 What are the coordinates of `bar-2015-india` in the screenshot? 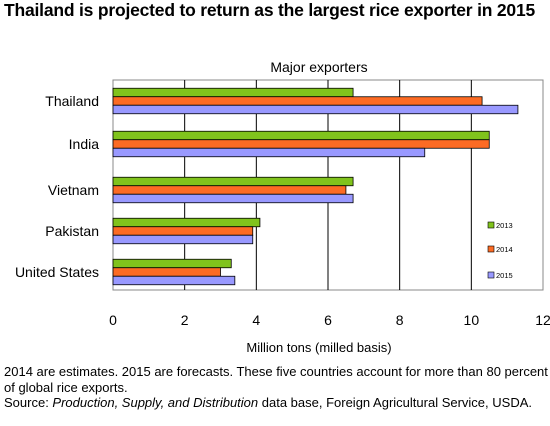 It's located at (269, 152).